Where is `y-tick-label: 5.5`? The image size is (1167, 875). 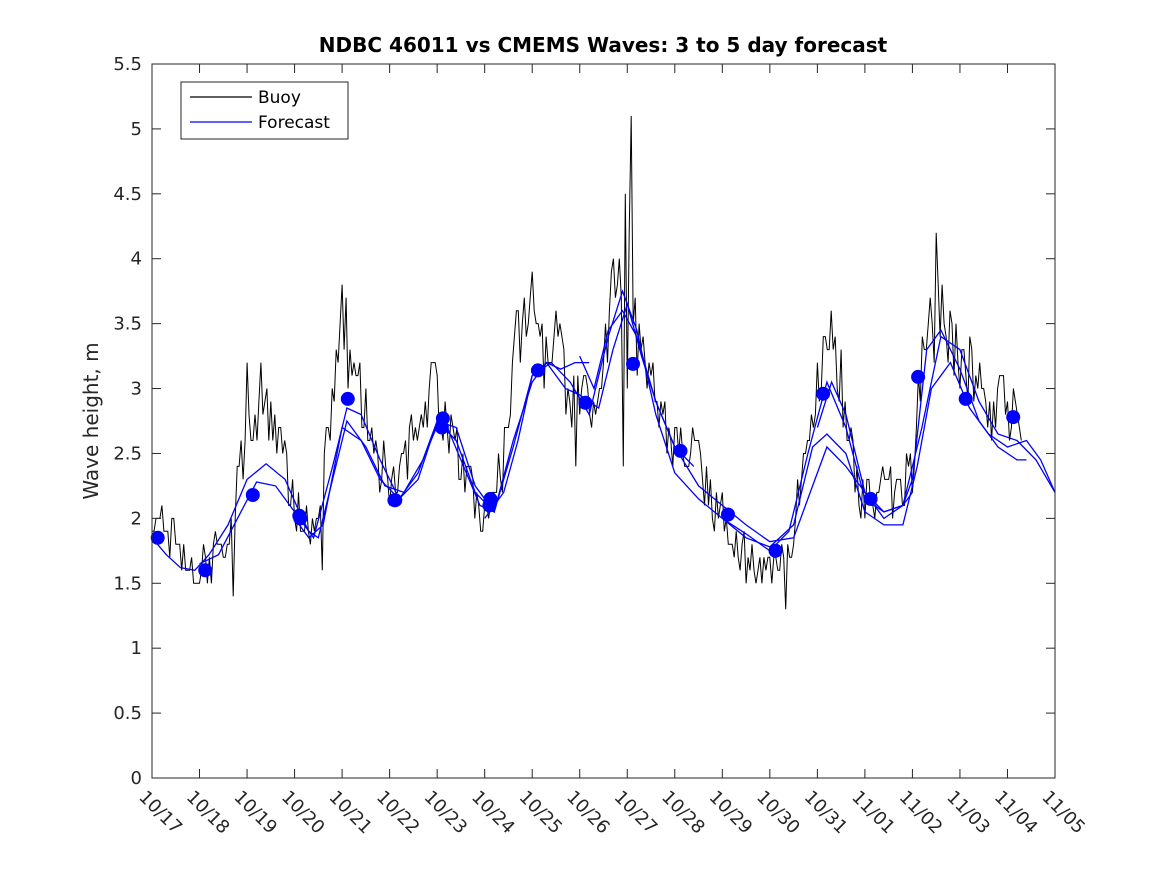
y-tick-label: 5.5 is located at coordinates (127, 64).